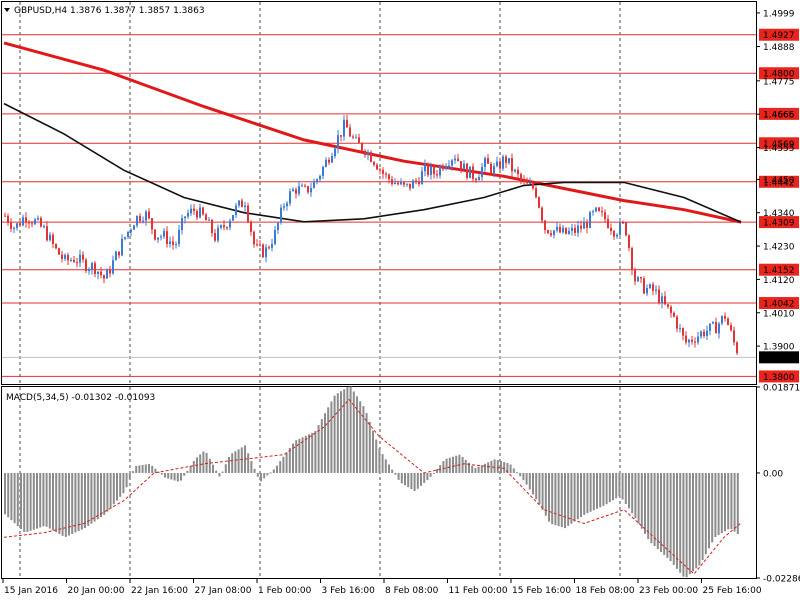 Image resolution: width=800 pixels, height=600 pixels. What do you see at coordinates (779, 183) in the screenshot?
I see `level-label: 1.4442` at bounding box center [779, 183].